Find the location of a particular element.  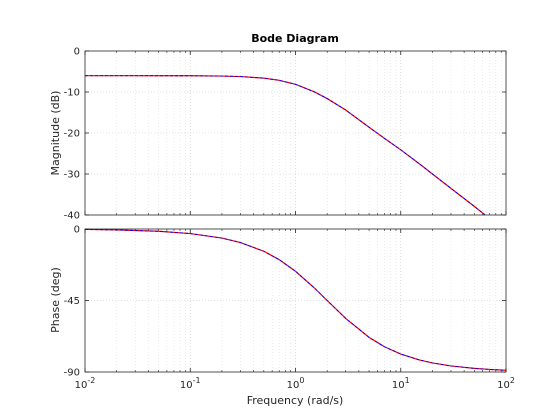

phase-axis-label: Phase (deg) is located at coordinates (55, 300).